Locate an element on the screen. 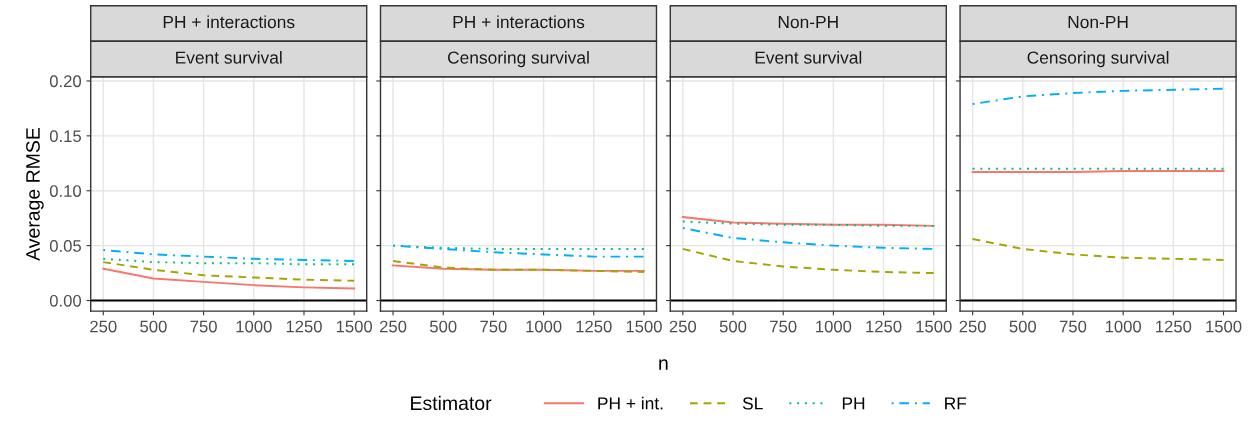 The image size is (1260, 442). y-tick-label: 0.15 is located at coordinates (65, 136).